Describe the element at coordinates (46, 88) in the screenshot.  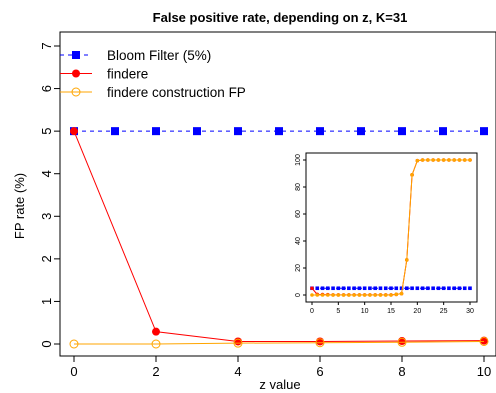
I see `y-tick-label: 6` at that location.